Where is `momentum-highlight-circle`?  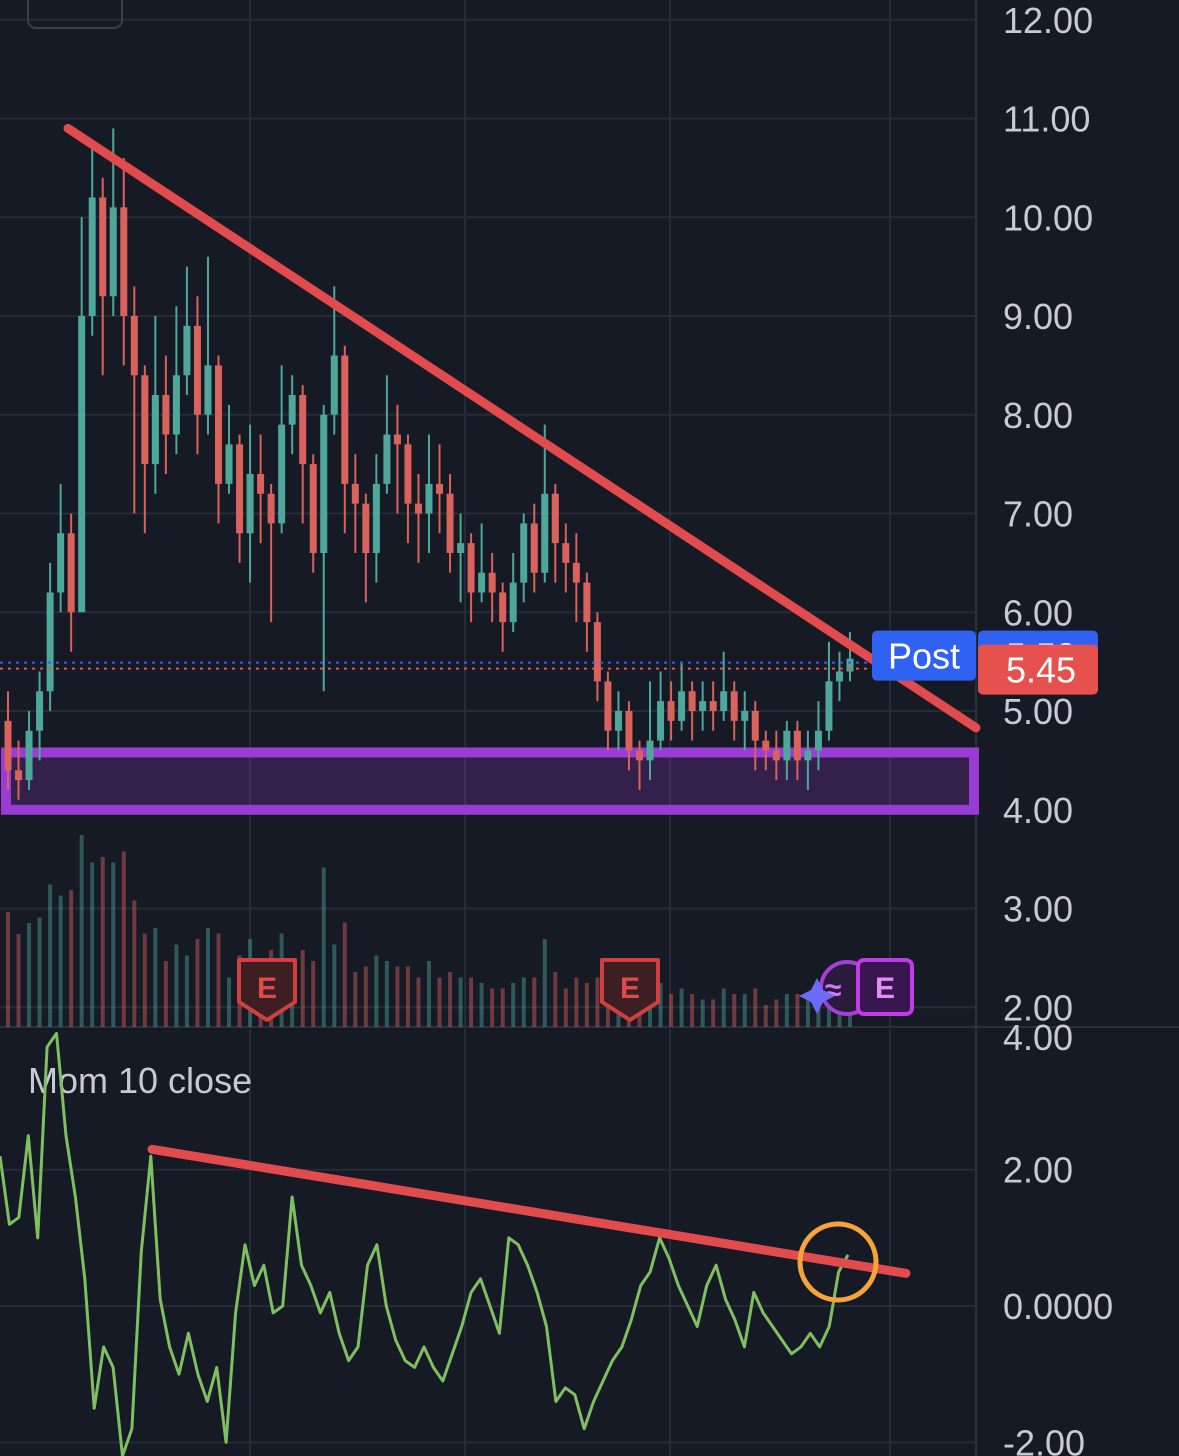
momentum-highlight-circle is located at coordinates (838, 1262).